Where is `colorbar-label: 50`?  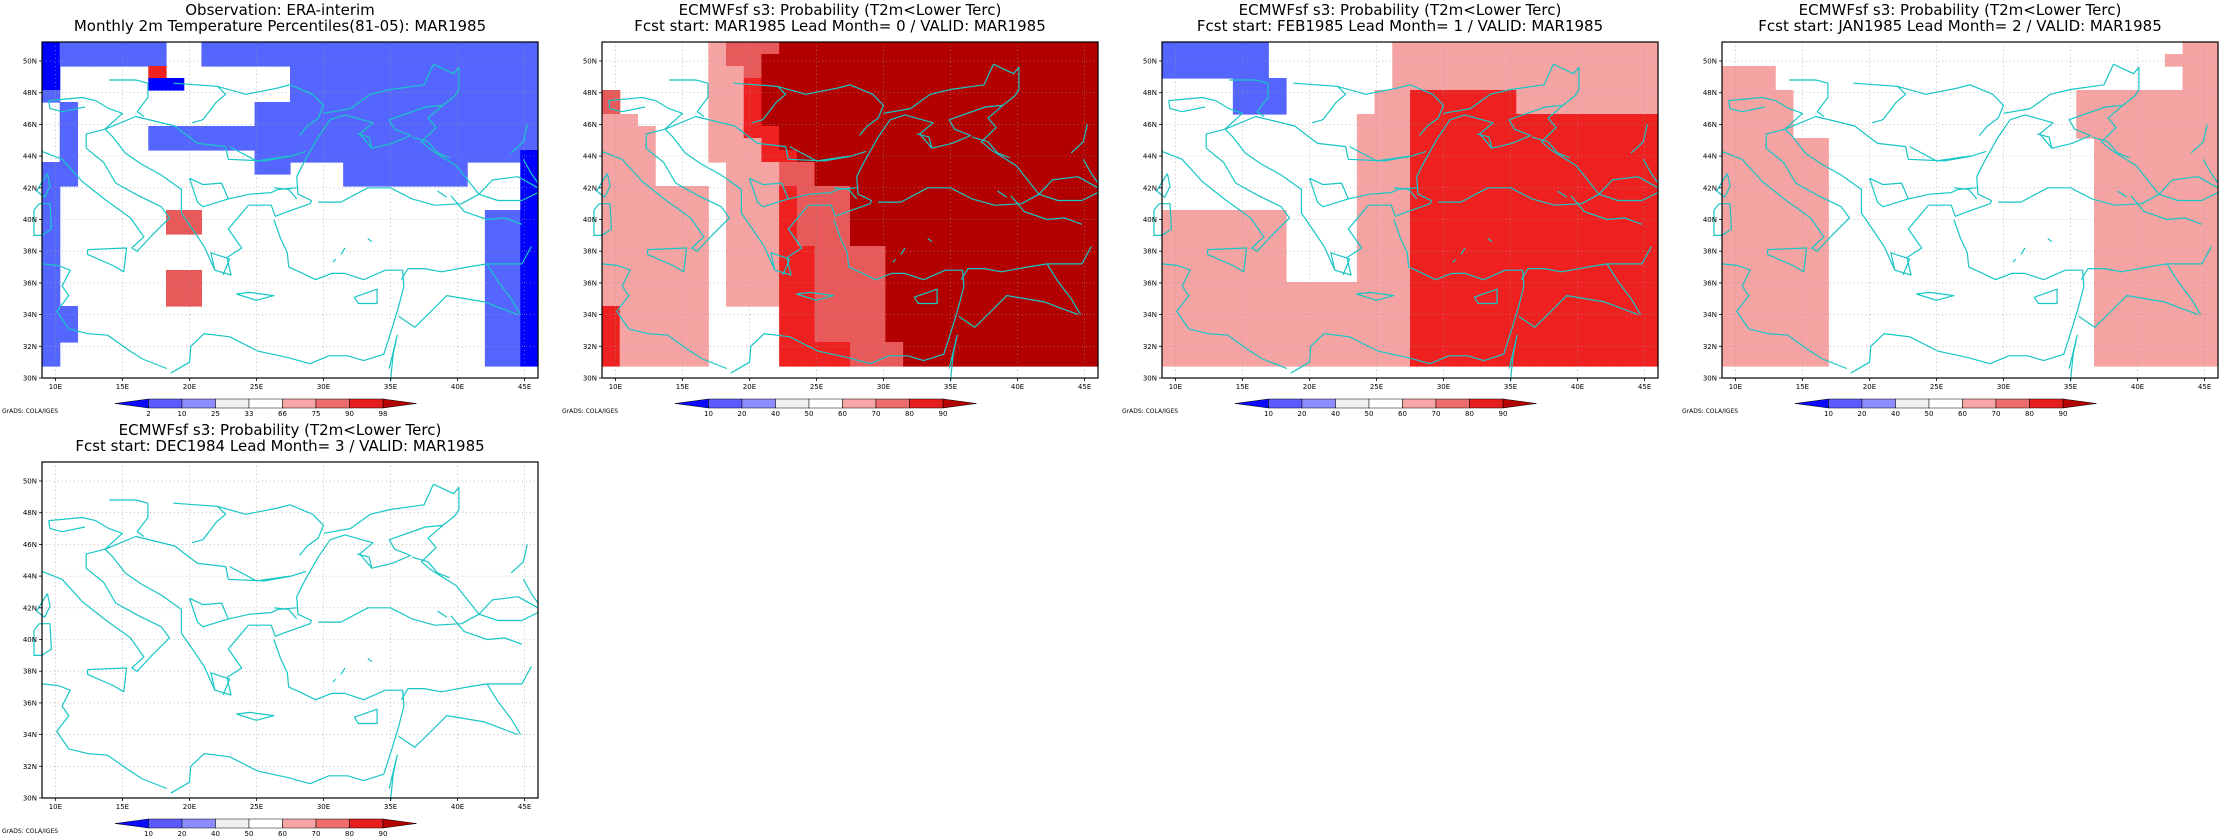
colorbar-label: 50 is located at coordinates (1929, 414).